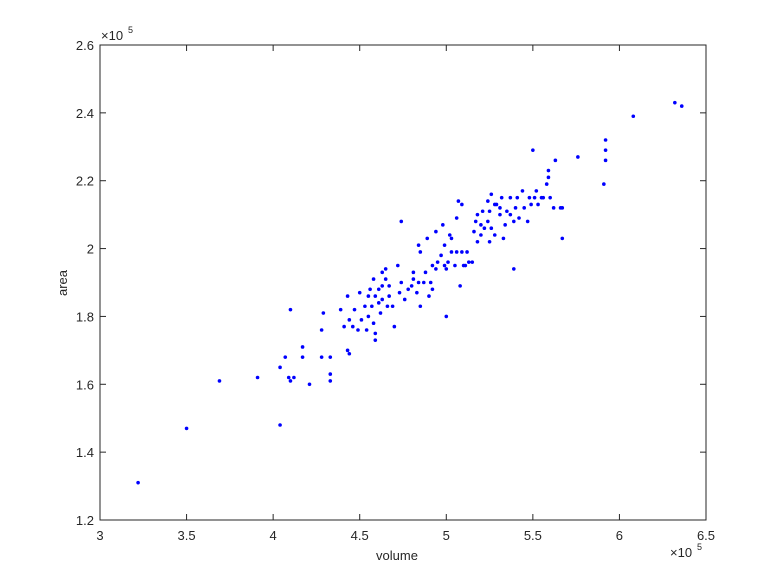 The image size is (778, 583). I want to click on x-tick-label: 6.5, so click(706, 535).